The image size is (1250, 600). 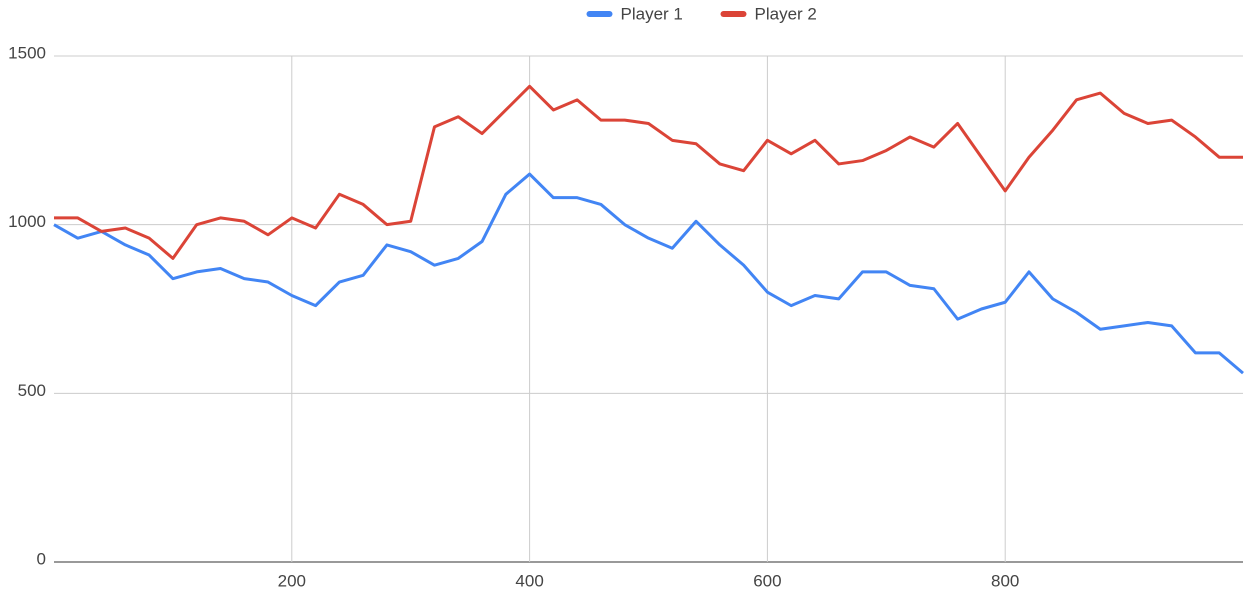 What do you see at coordinates (41, 558) in the screenshot?
I see `y-tick-label: 0` at bounding box center [41, 558].